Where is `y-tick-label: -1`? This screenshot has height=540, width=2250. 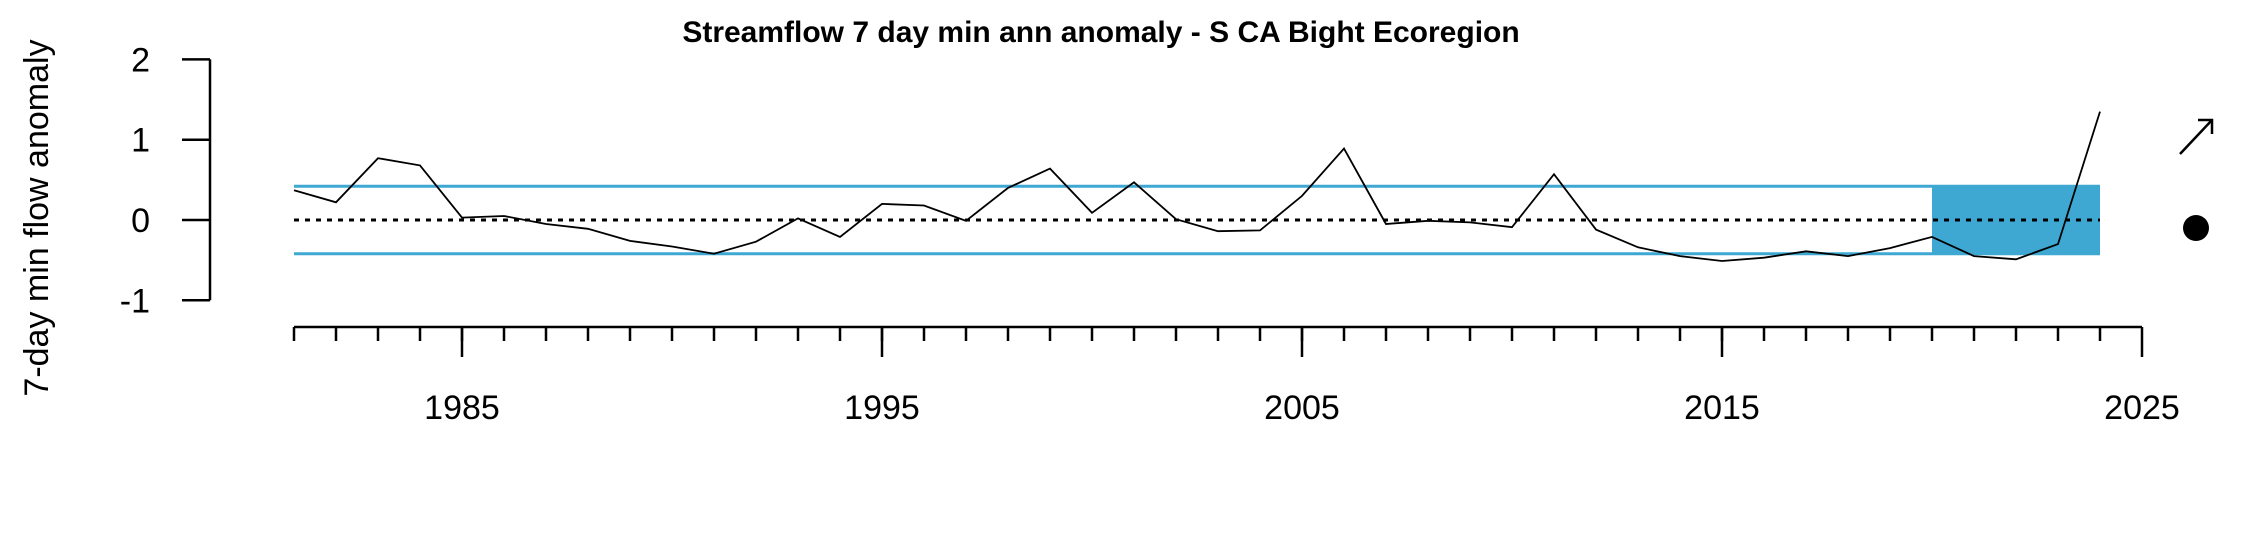 y-tick-label: -1 is located at coordinates (135, 301).